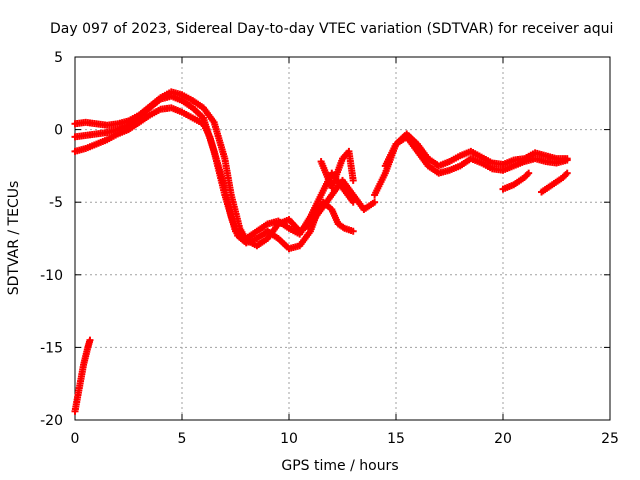 The image size is (640, 480). Describe the element at coordinates (182, 439) in the screenshot. I see `x-tick-label: 5` at that location.